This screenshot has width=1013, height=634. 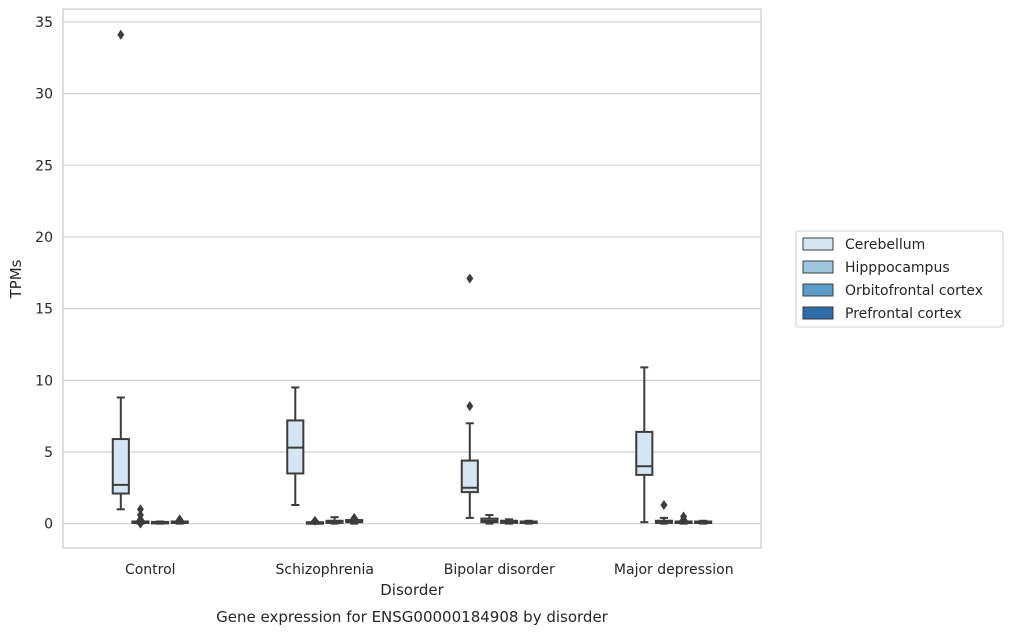 What do you see at coordinates (150, 570) in the screenshot?
I see `x-tick-label: Control` at bounding box center [150, 570].